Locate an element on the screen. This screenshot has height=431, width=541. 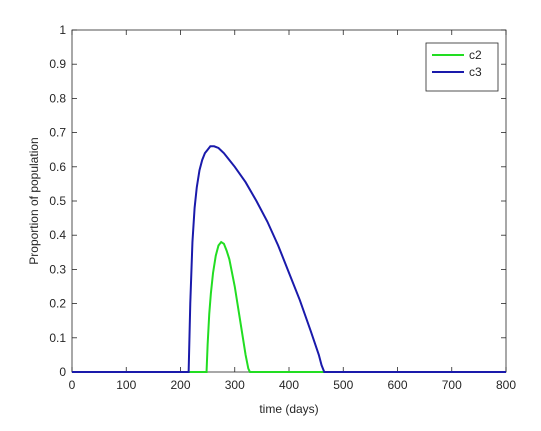
x-tick-label: 100 is located at coordinates (126, 385).